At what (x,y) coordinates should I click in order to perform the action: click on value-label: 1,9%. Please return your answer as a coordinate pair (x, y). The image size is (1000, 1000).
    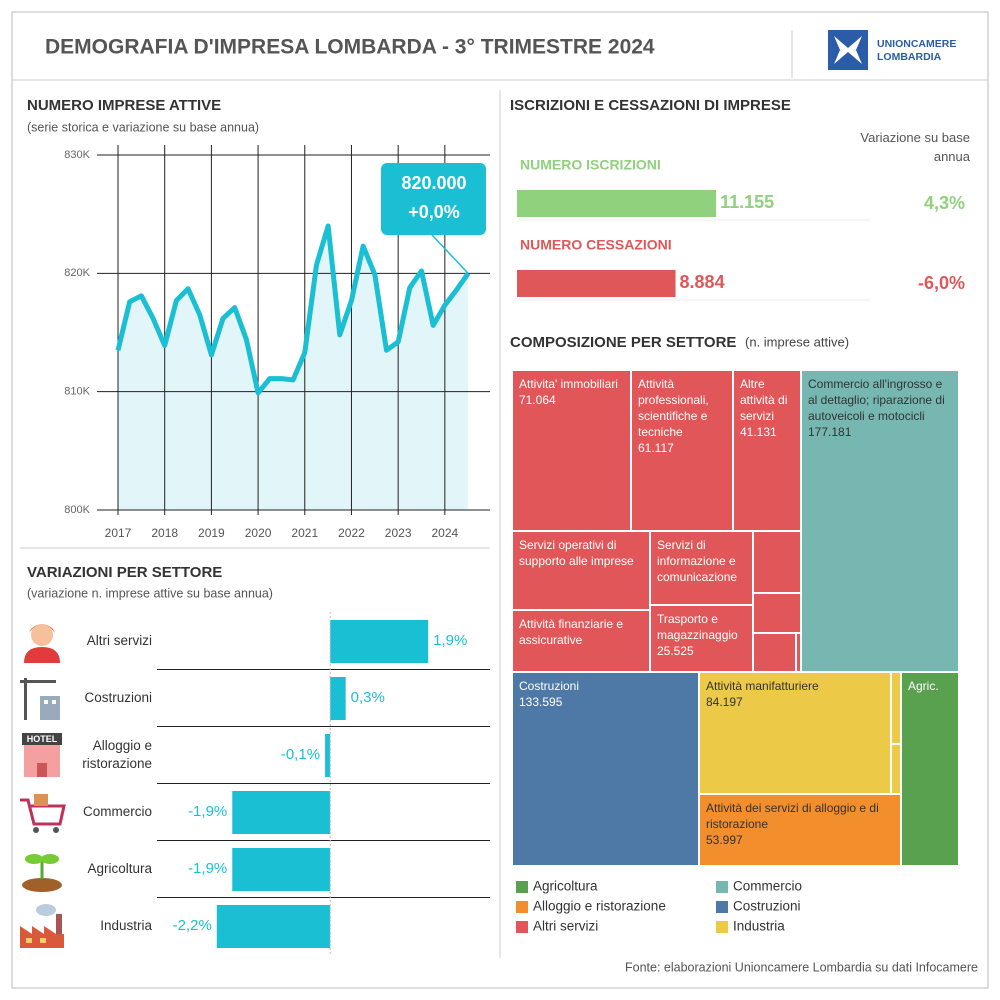
    Looking at the image, I should click on (450, 640).